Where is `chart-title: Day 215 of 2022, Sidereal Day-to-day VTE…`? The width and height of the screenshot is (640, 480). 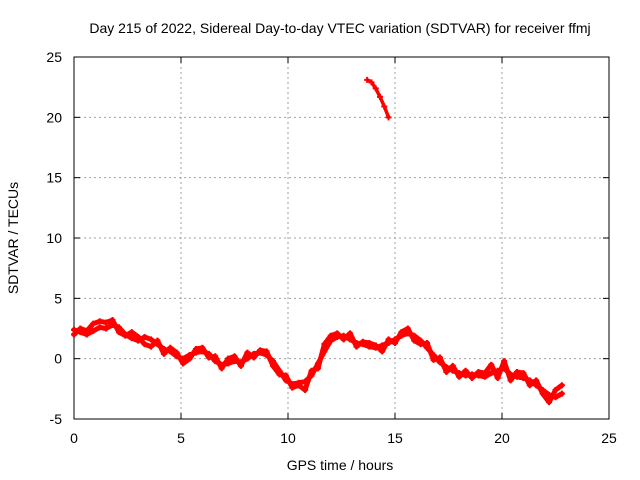
chart-title: Day 215 of 2022, Sidereal Day-to-day VTE… is located at coordinates (339, 28).